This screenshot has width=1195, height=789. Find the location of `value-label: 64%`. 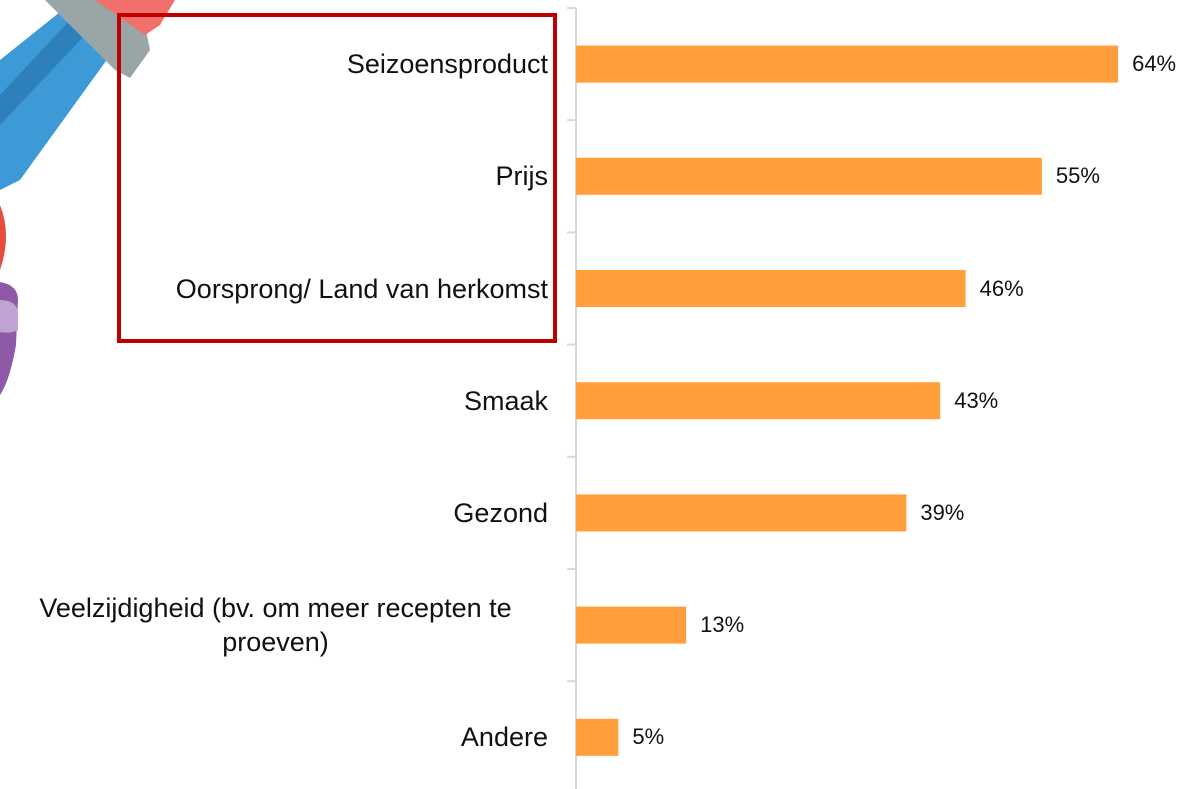

value-label: 64% is located at coordinates (1154, 64).